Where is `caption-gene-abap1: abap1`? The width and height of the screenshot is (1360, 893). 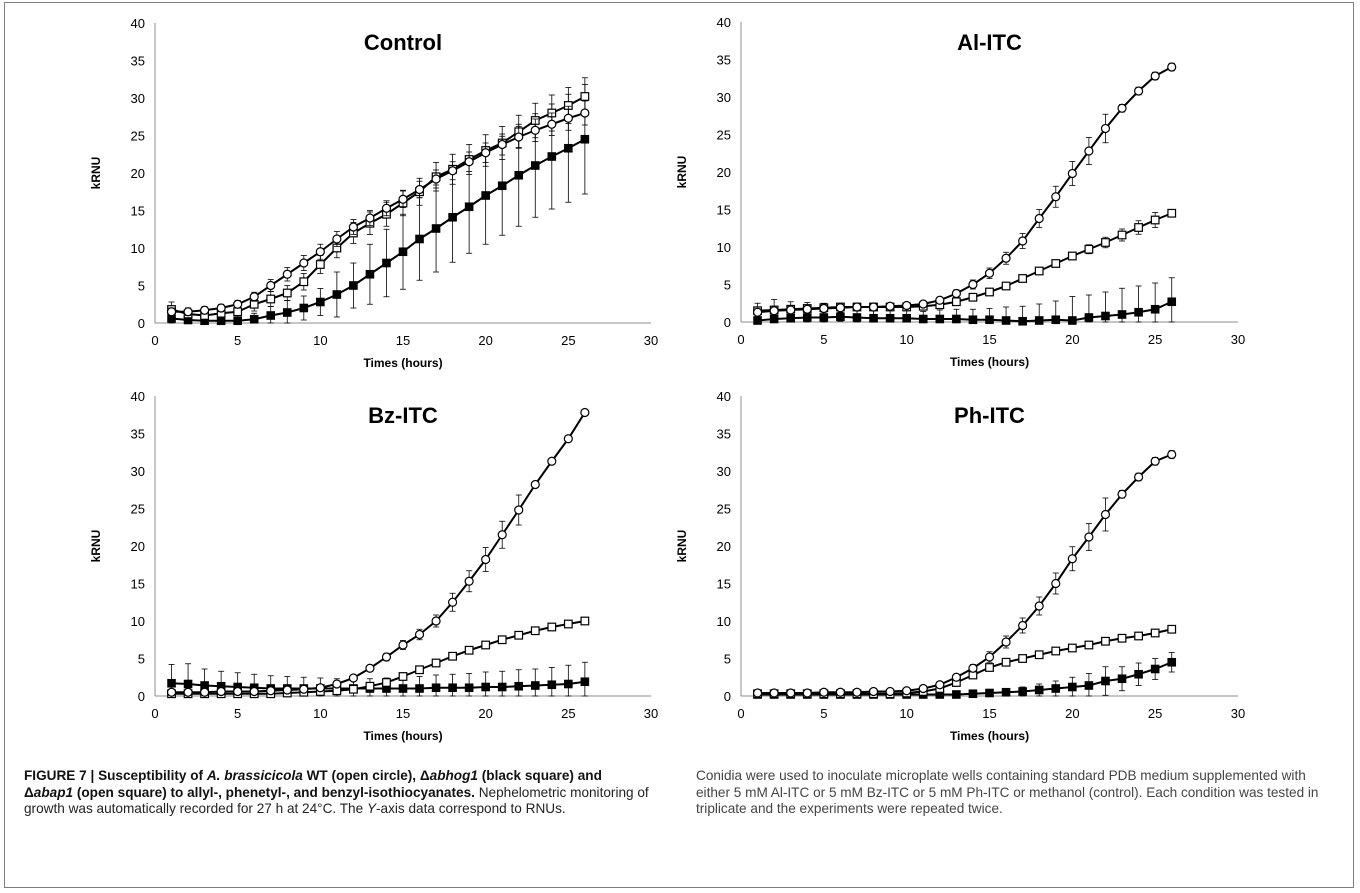
caption-gene-abap1: abap1 is located at coordinates (53, 792).